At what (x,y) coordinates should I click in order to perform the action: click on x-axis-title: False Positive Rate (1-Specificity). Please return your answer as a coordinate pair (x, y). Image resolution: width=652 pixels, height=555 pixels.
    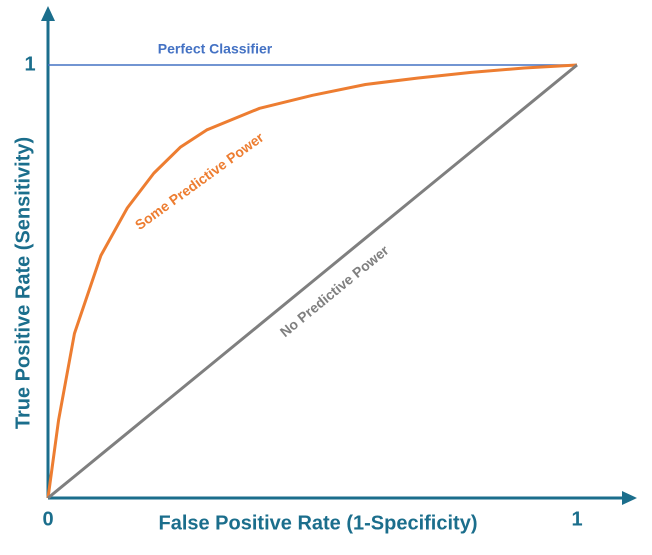
    Looking at the image, I should click on (317, 523).